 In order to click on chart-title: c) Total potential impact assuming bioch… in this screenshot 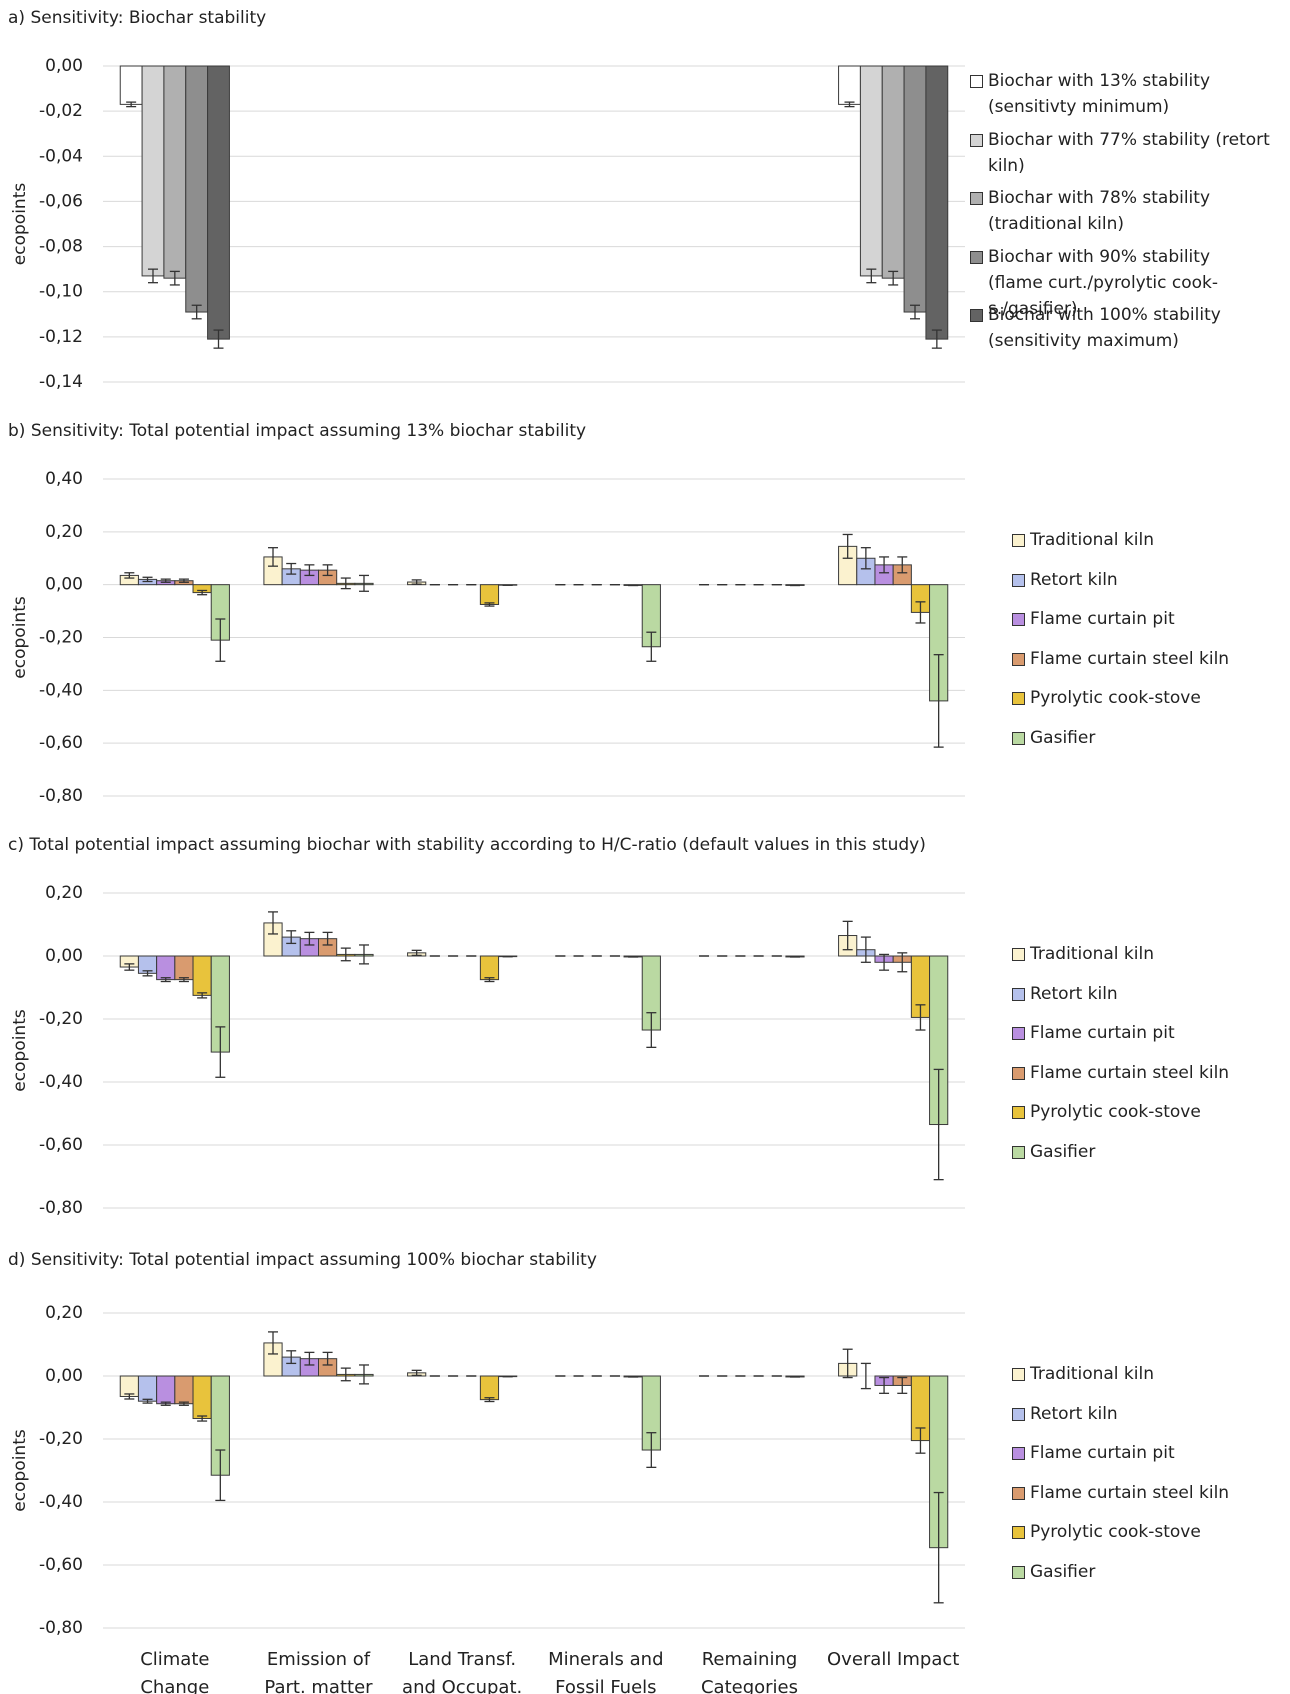, I will do `click(467, 845)`.